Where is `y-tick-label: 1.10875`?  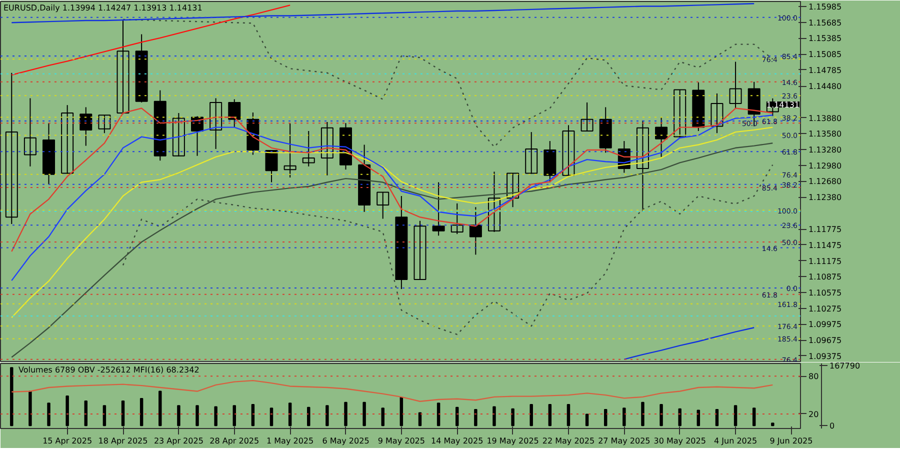
y-tick-label: 1.10875 is located at coordinates (825, 277).